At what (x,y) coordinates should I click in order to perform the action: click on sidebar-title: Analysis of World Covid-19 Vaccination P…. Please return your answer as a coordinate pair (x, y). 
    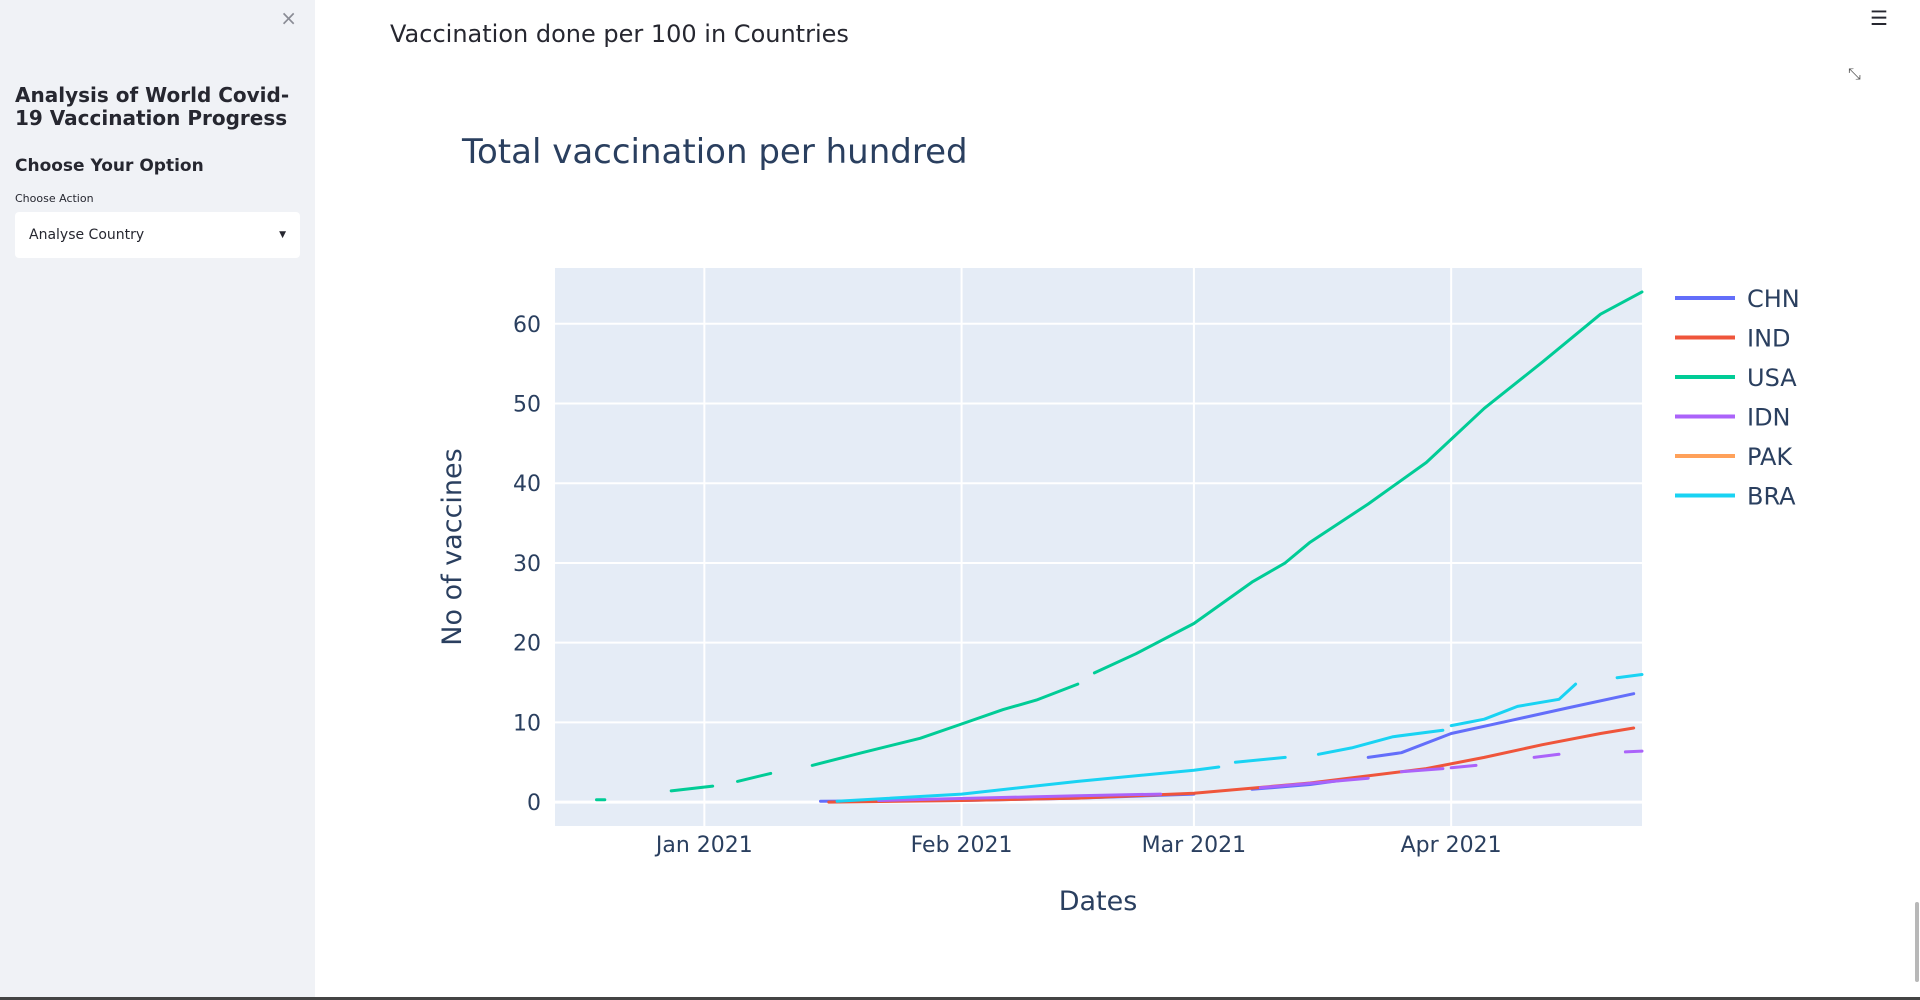
    Looking at the image, I should click on (152, 106).